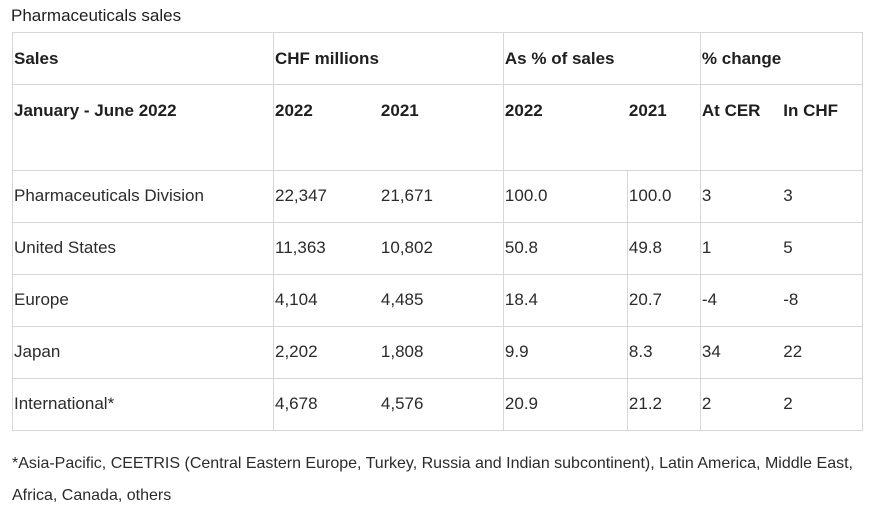 This screenshot has height=518, width=871. Describe the element at coordinates (441, 127) in the screenshot. I see `header-chf-2021: 2021` at that location.